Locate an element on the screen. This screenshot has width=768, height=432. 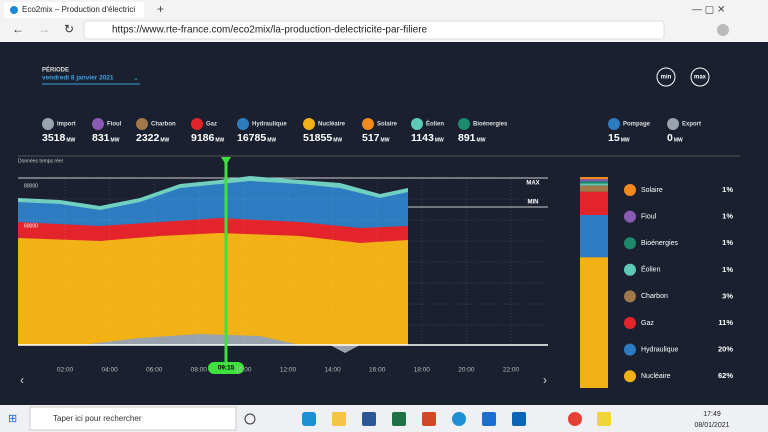
profile is located at coordinates (723, 30).